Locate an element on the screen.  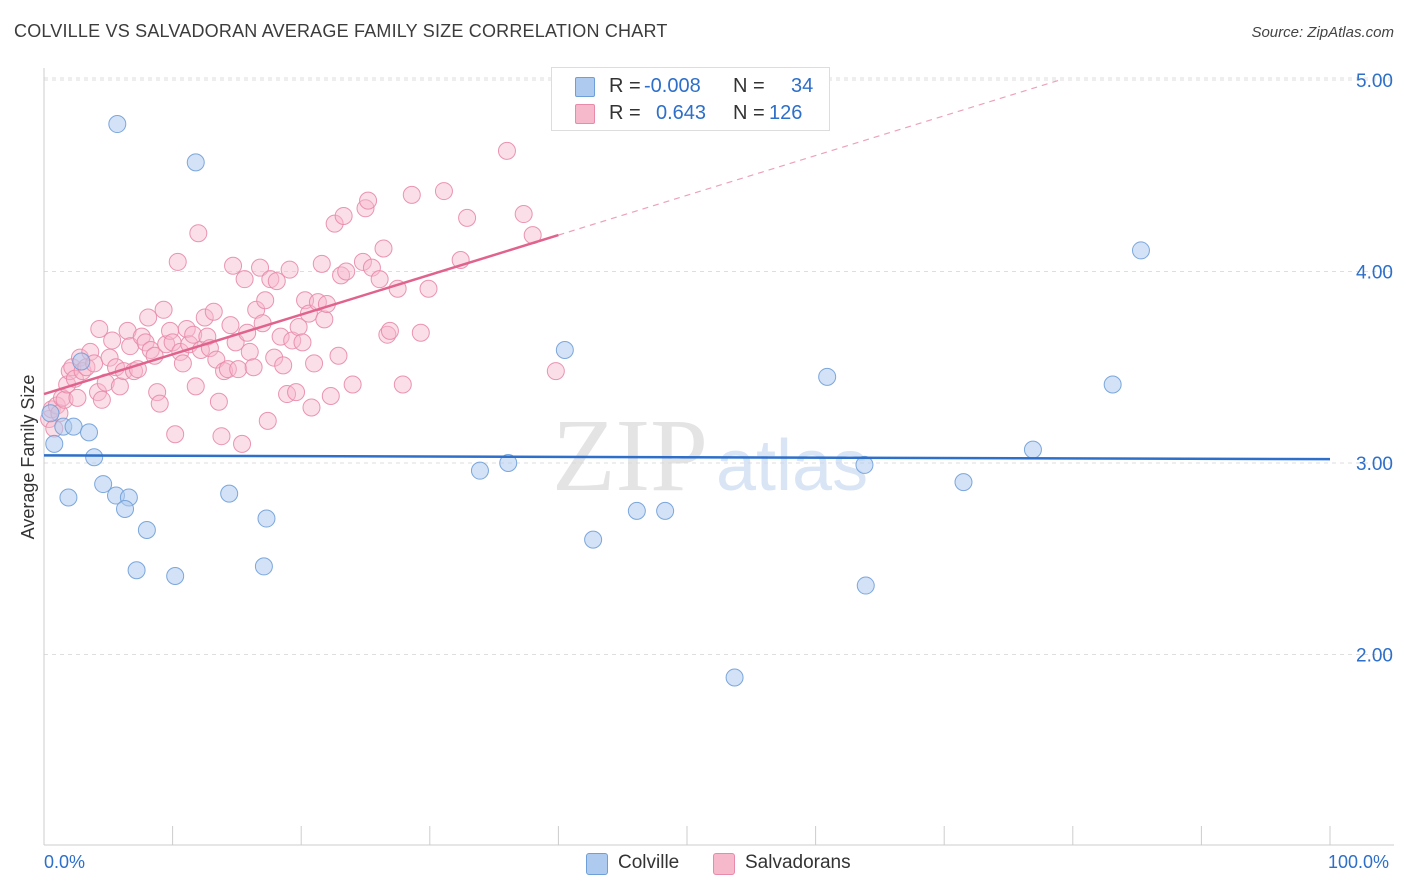
watermark-zip: ZIP is located at coordinates (630, 455).